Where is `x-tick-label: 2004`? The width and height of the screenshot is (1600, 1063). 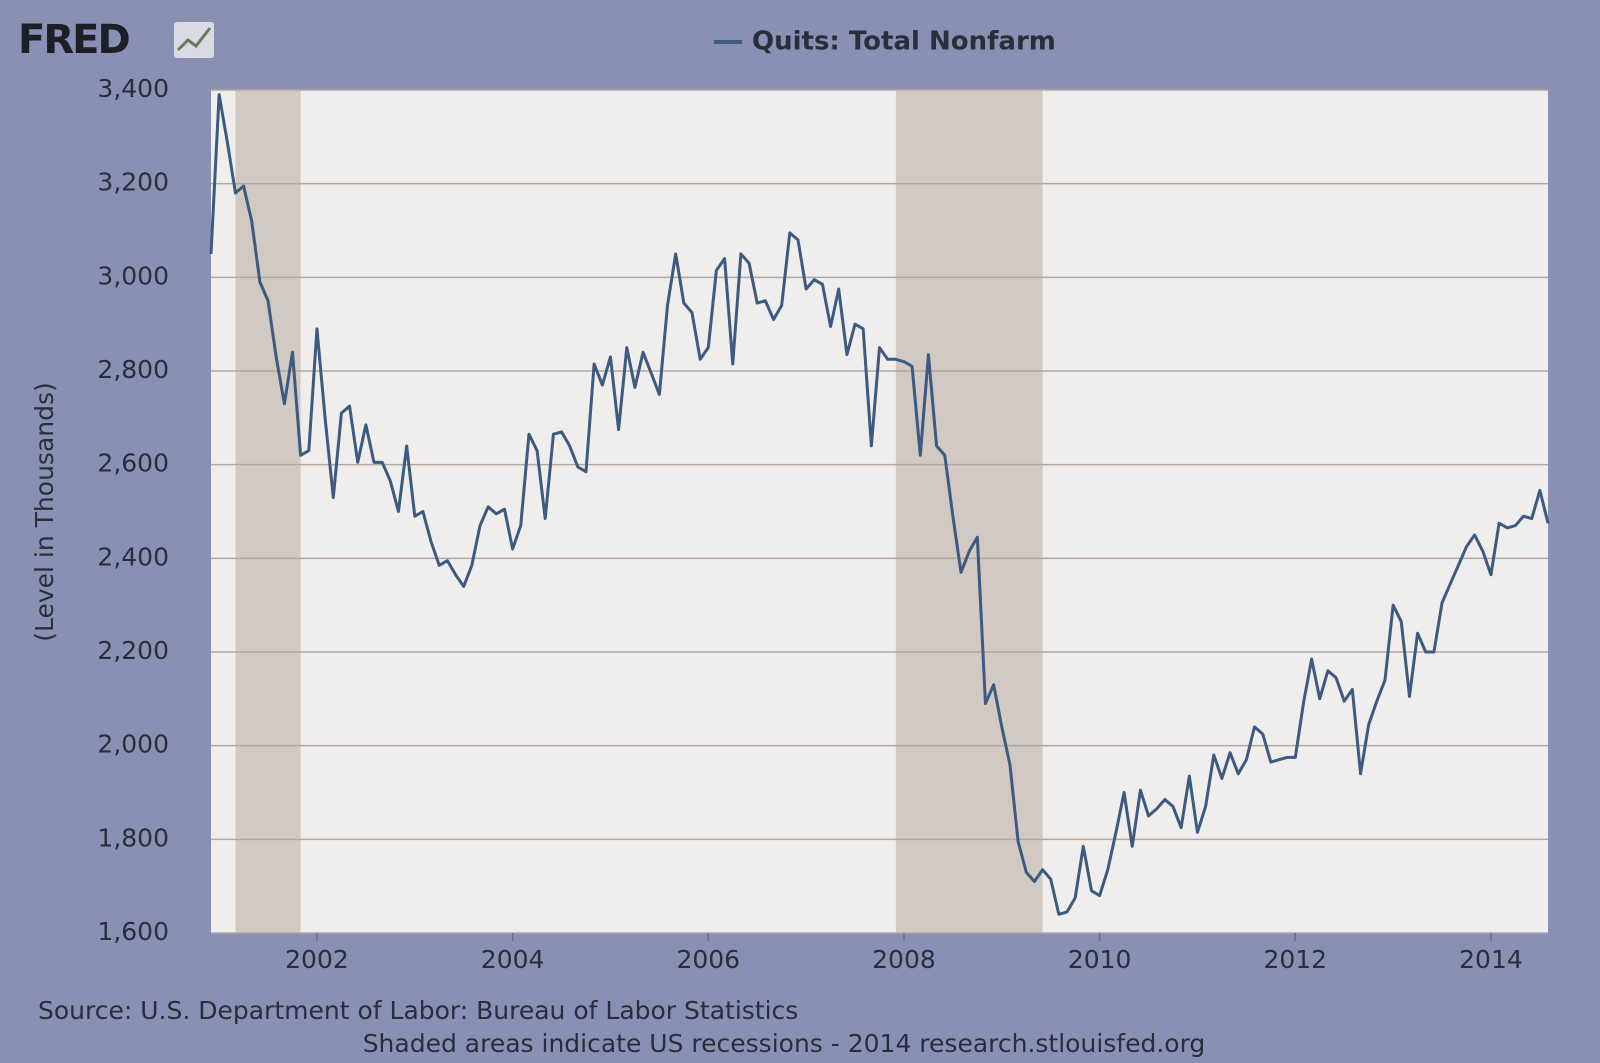
x-tick-label: 2004 is located at coordinates (513, 959).